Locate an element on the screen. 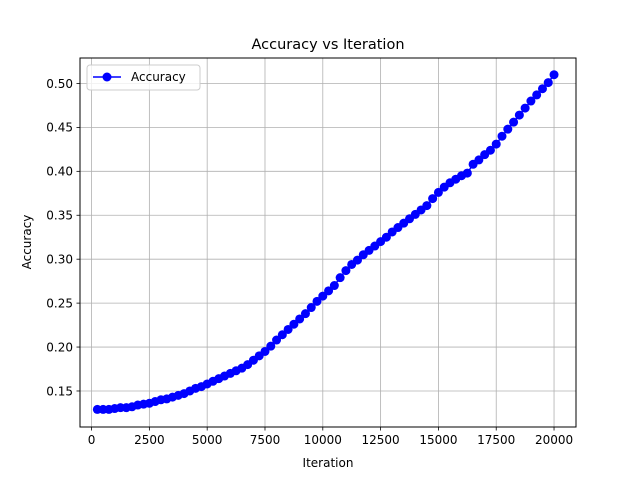  y-tick-label: 0.50 is located at coordinates (59, 84).